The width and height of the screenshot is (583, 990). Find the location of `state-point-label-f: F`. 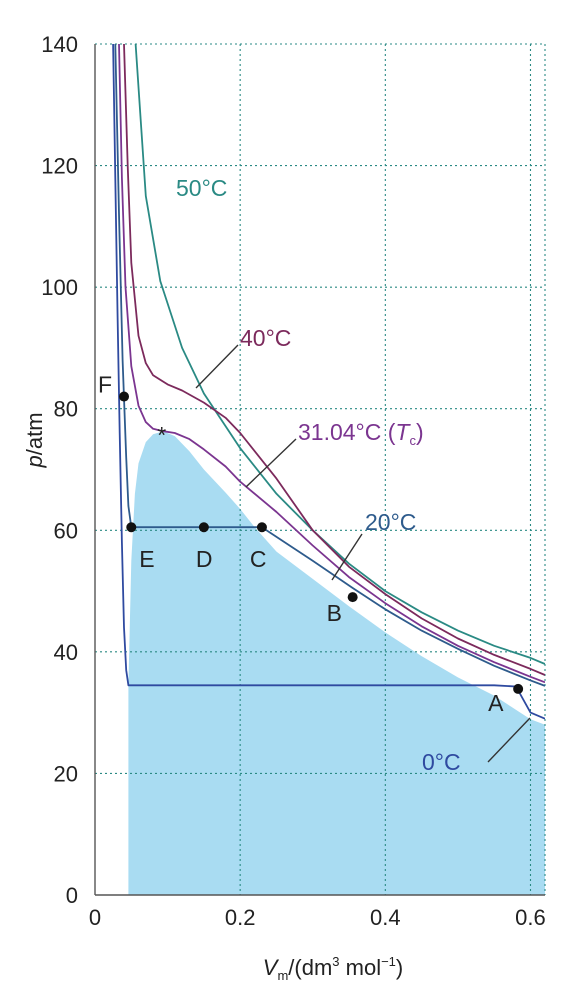

state-point-label-f: F is located at coordinates (105, 385).